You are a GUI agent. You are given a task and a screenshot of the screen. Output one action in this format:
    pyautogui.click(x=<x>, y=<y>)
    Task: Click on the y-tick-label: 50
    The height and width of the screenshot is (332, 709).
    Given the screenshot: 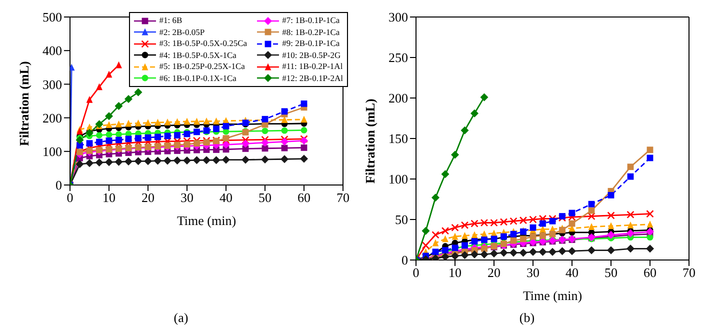 What is the action you would take?
    pyautogui.click(x=401, y=220)
    